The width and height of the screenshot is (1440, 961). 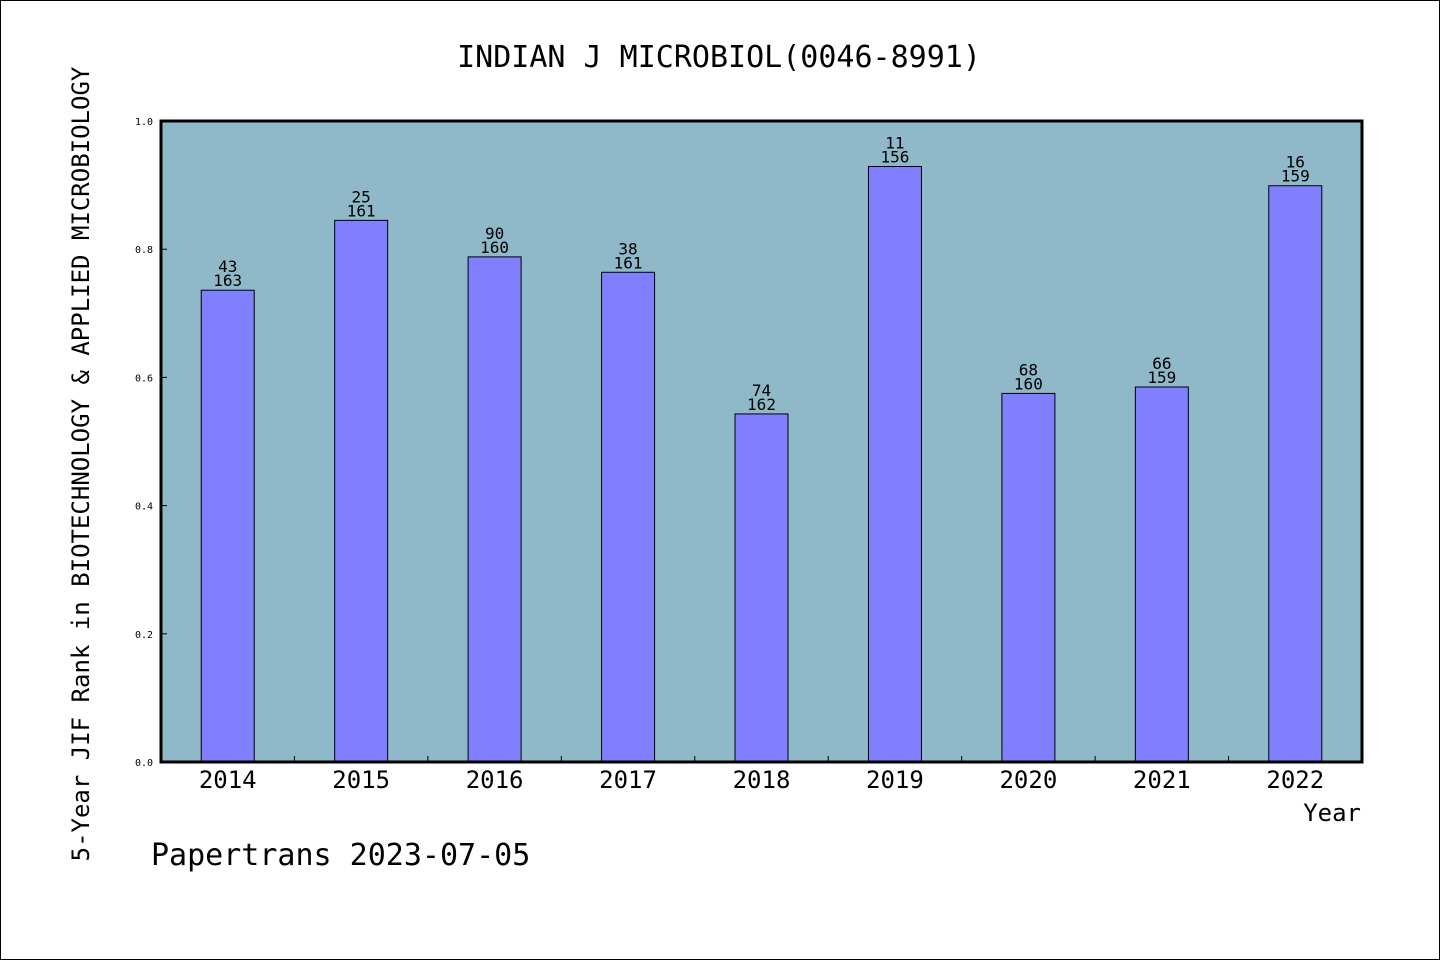 I want to click on bar-rank-label: 74, so click(x=761, y=390).